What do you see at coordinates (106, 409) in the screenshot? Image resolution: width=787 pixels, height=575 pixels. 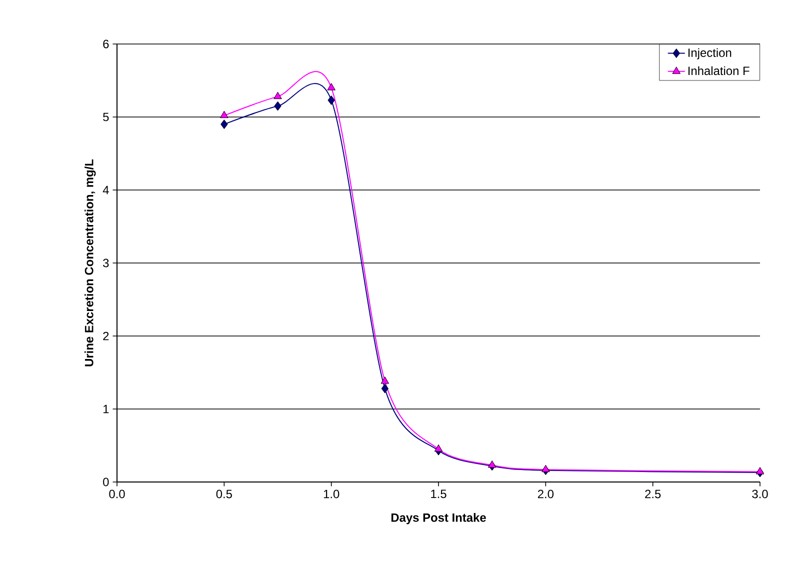 I see `y-tick-label: 1` at bounding box center [106, 409].